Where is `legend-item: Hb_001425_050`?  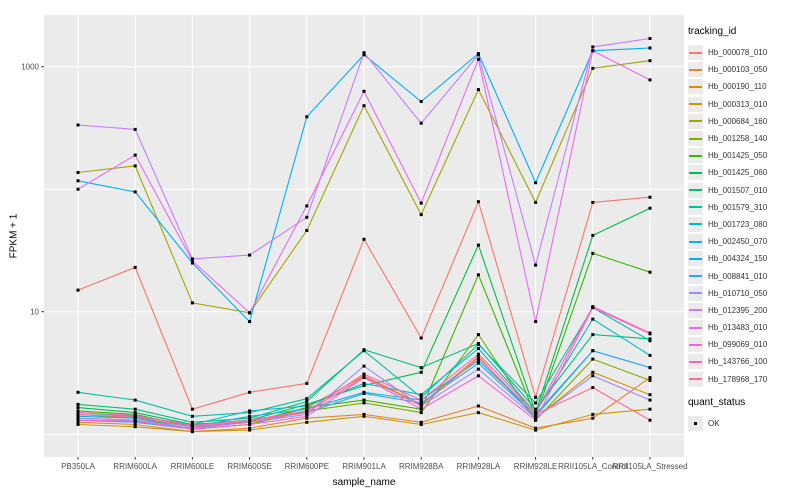
legend-item: Hb_001425_050 is located at coordinates (744, 155).